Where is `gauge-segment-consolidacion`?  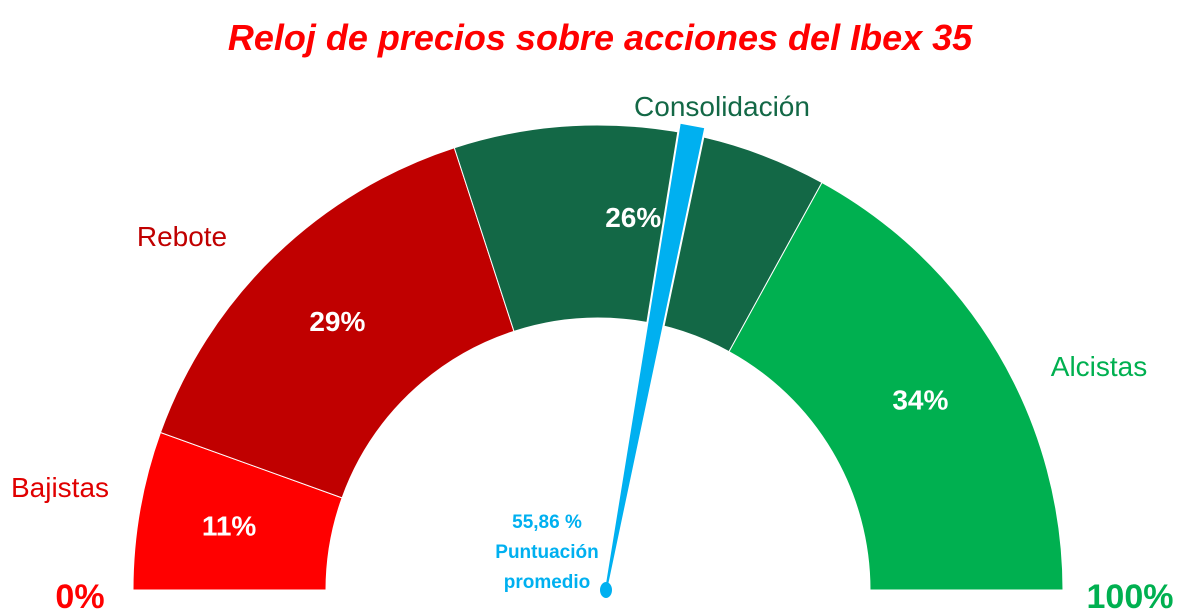
gauge-segment-consolidacion is located at coordinates (638, 238).